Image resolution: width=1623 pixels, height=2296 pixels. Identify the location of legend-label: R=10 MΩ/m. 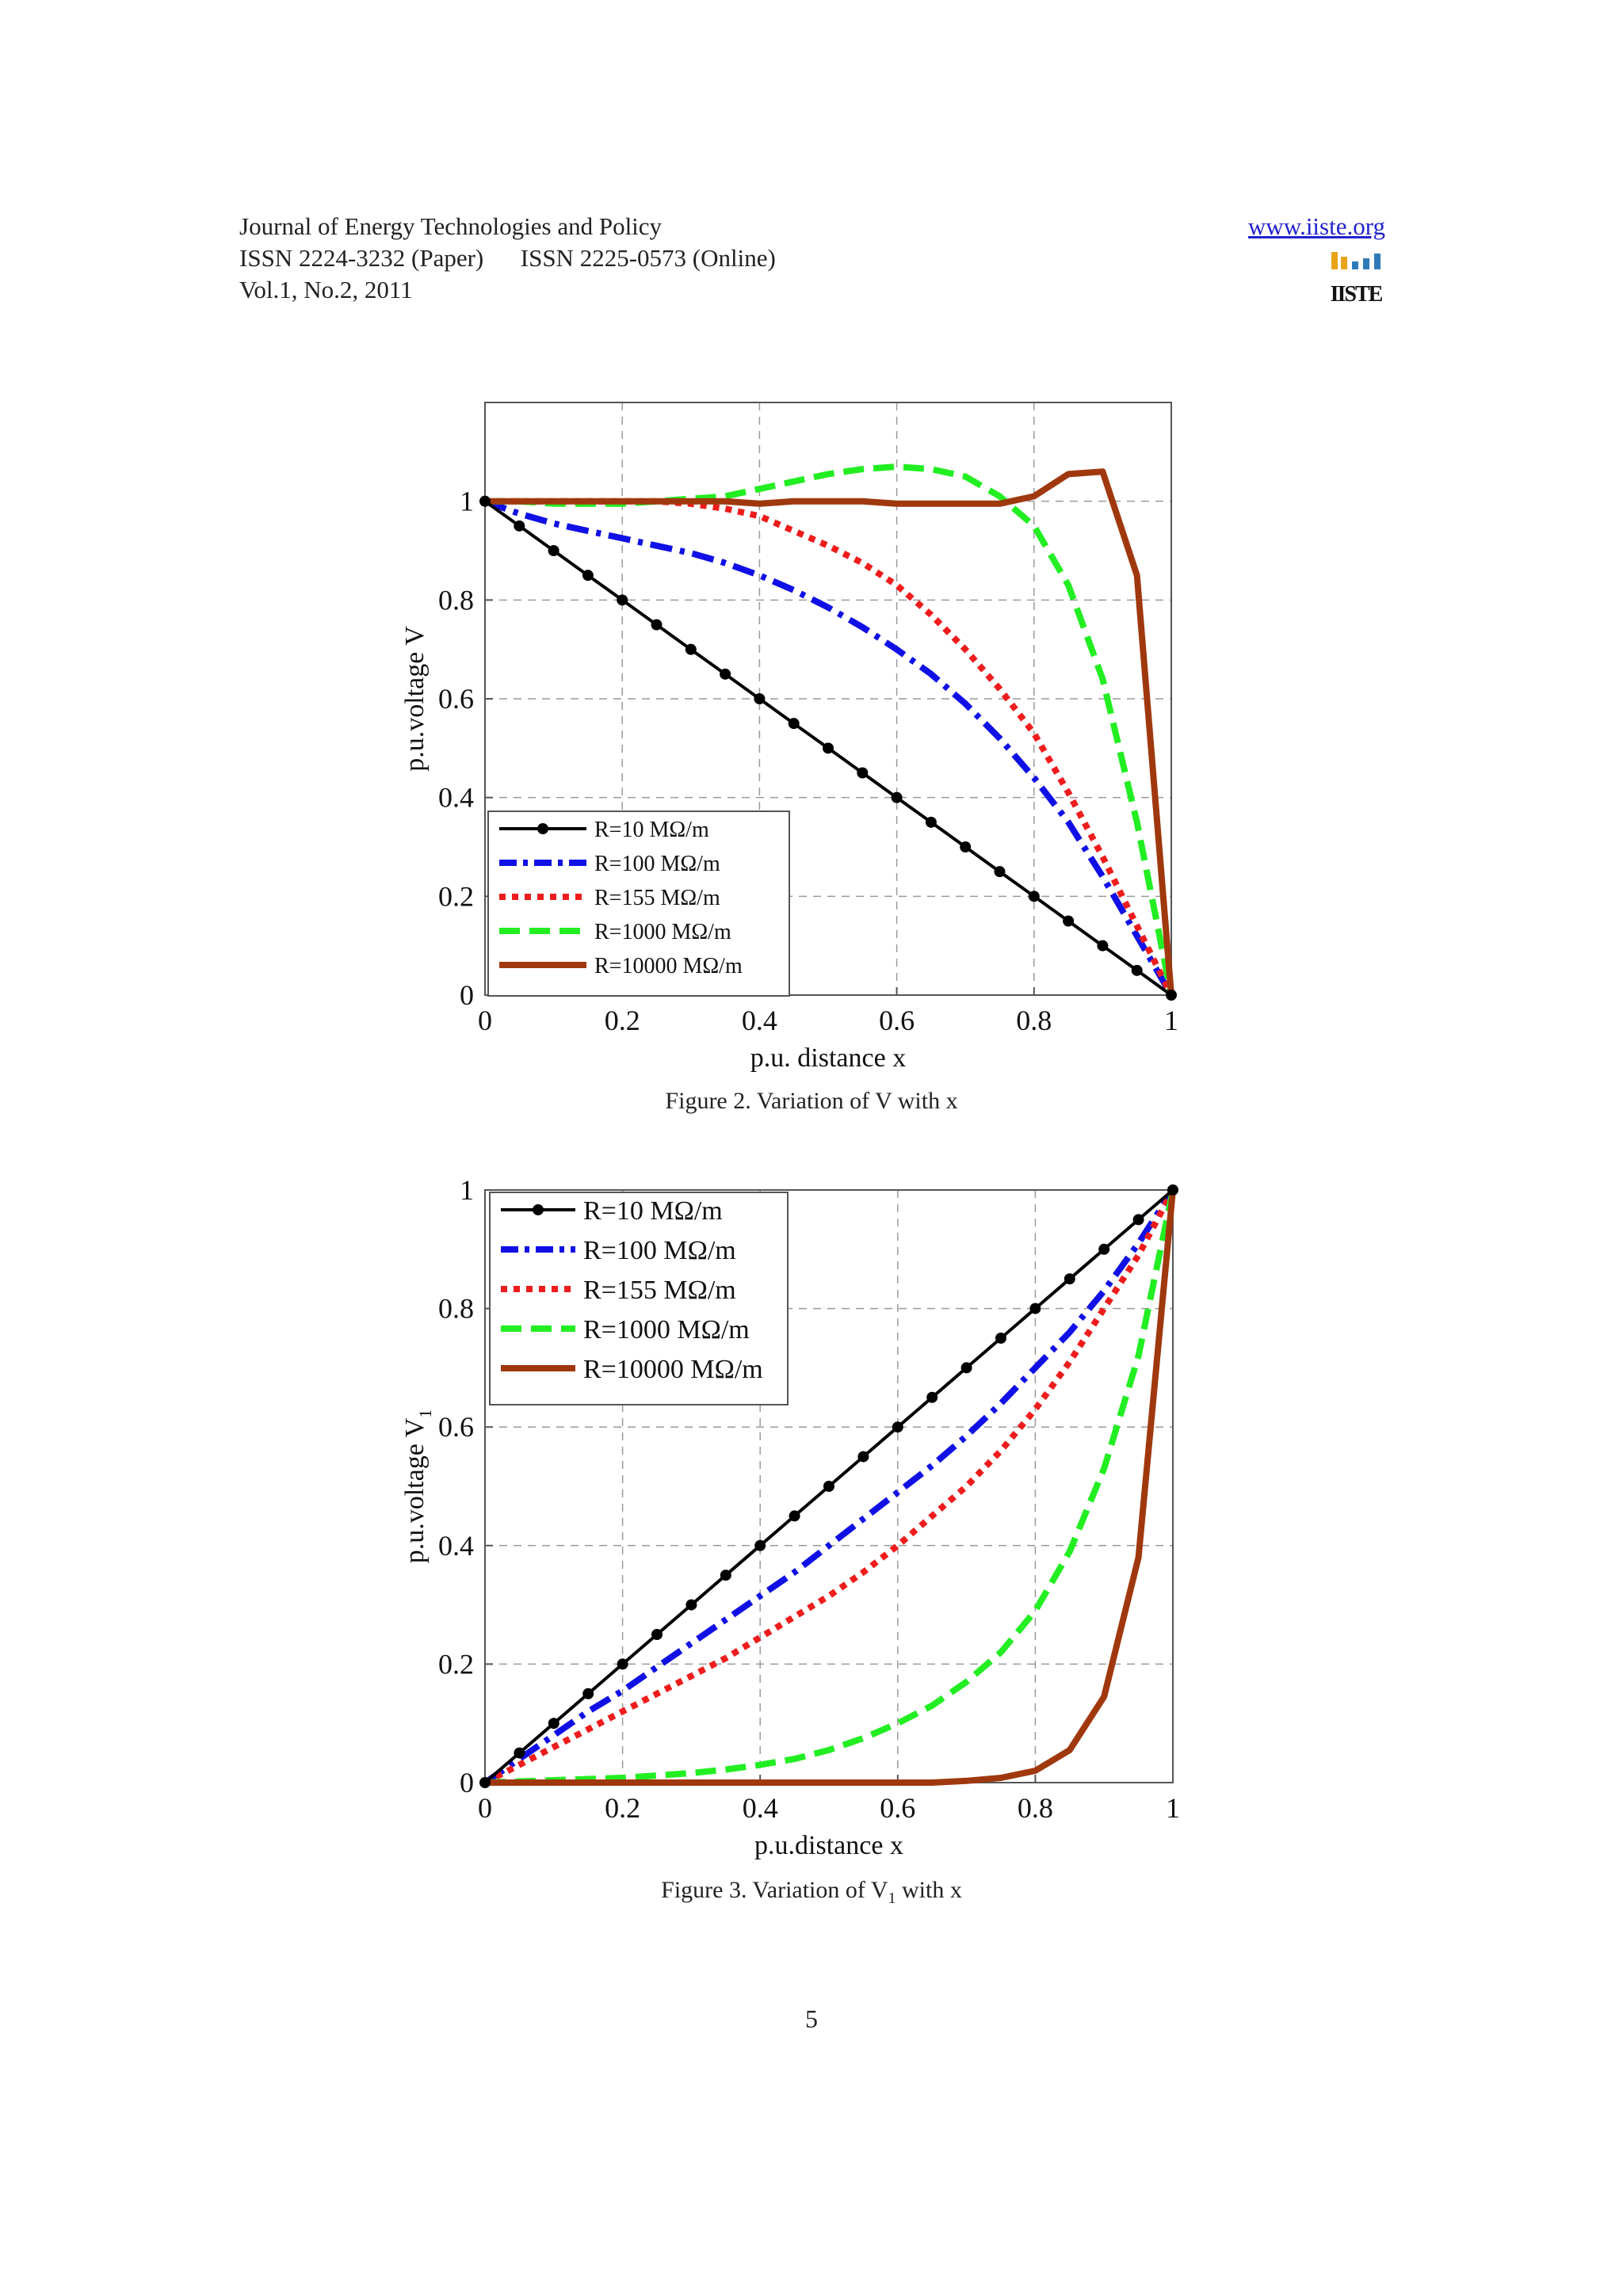
(653, 1211).